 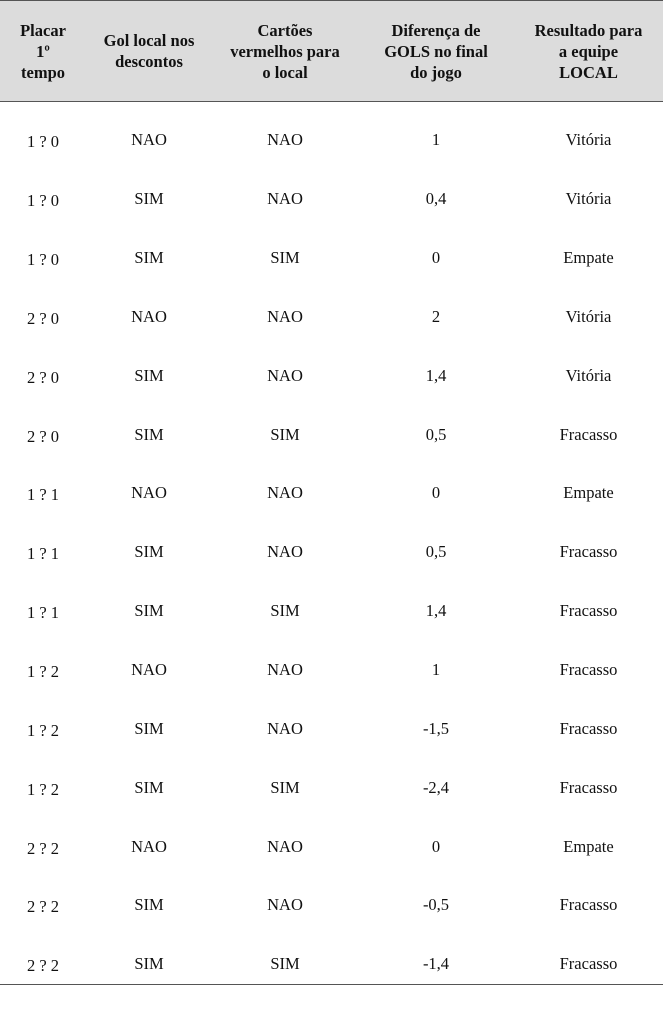 I want to click on table-row: 1 ? 0 NAO NAO 1 Vitória, so click(x=331, y=140).